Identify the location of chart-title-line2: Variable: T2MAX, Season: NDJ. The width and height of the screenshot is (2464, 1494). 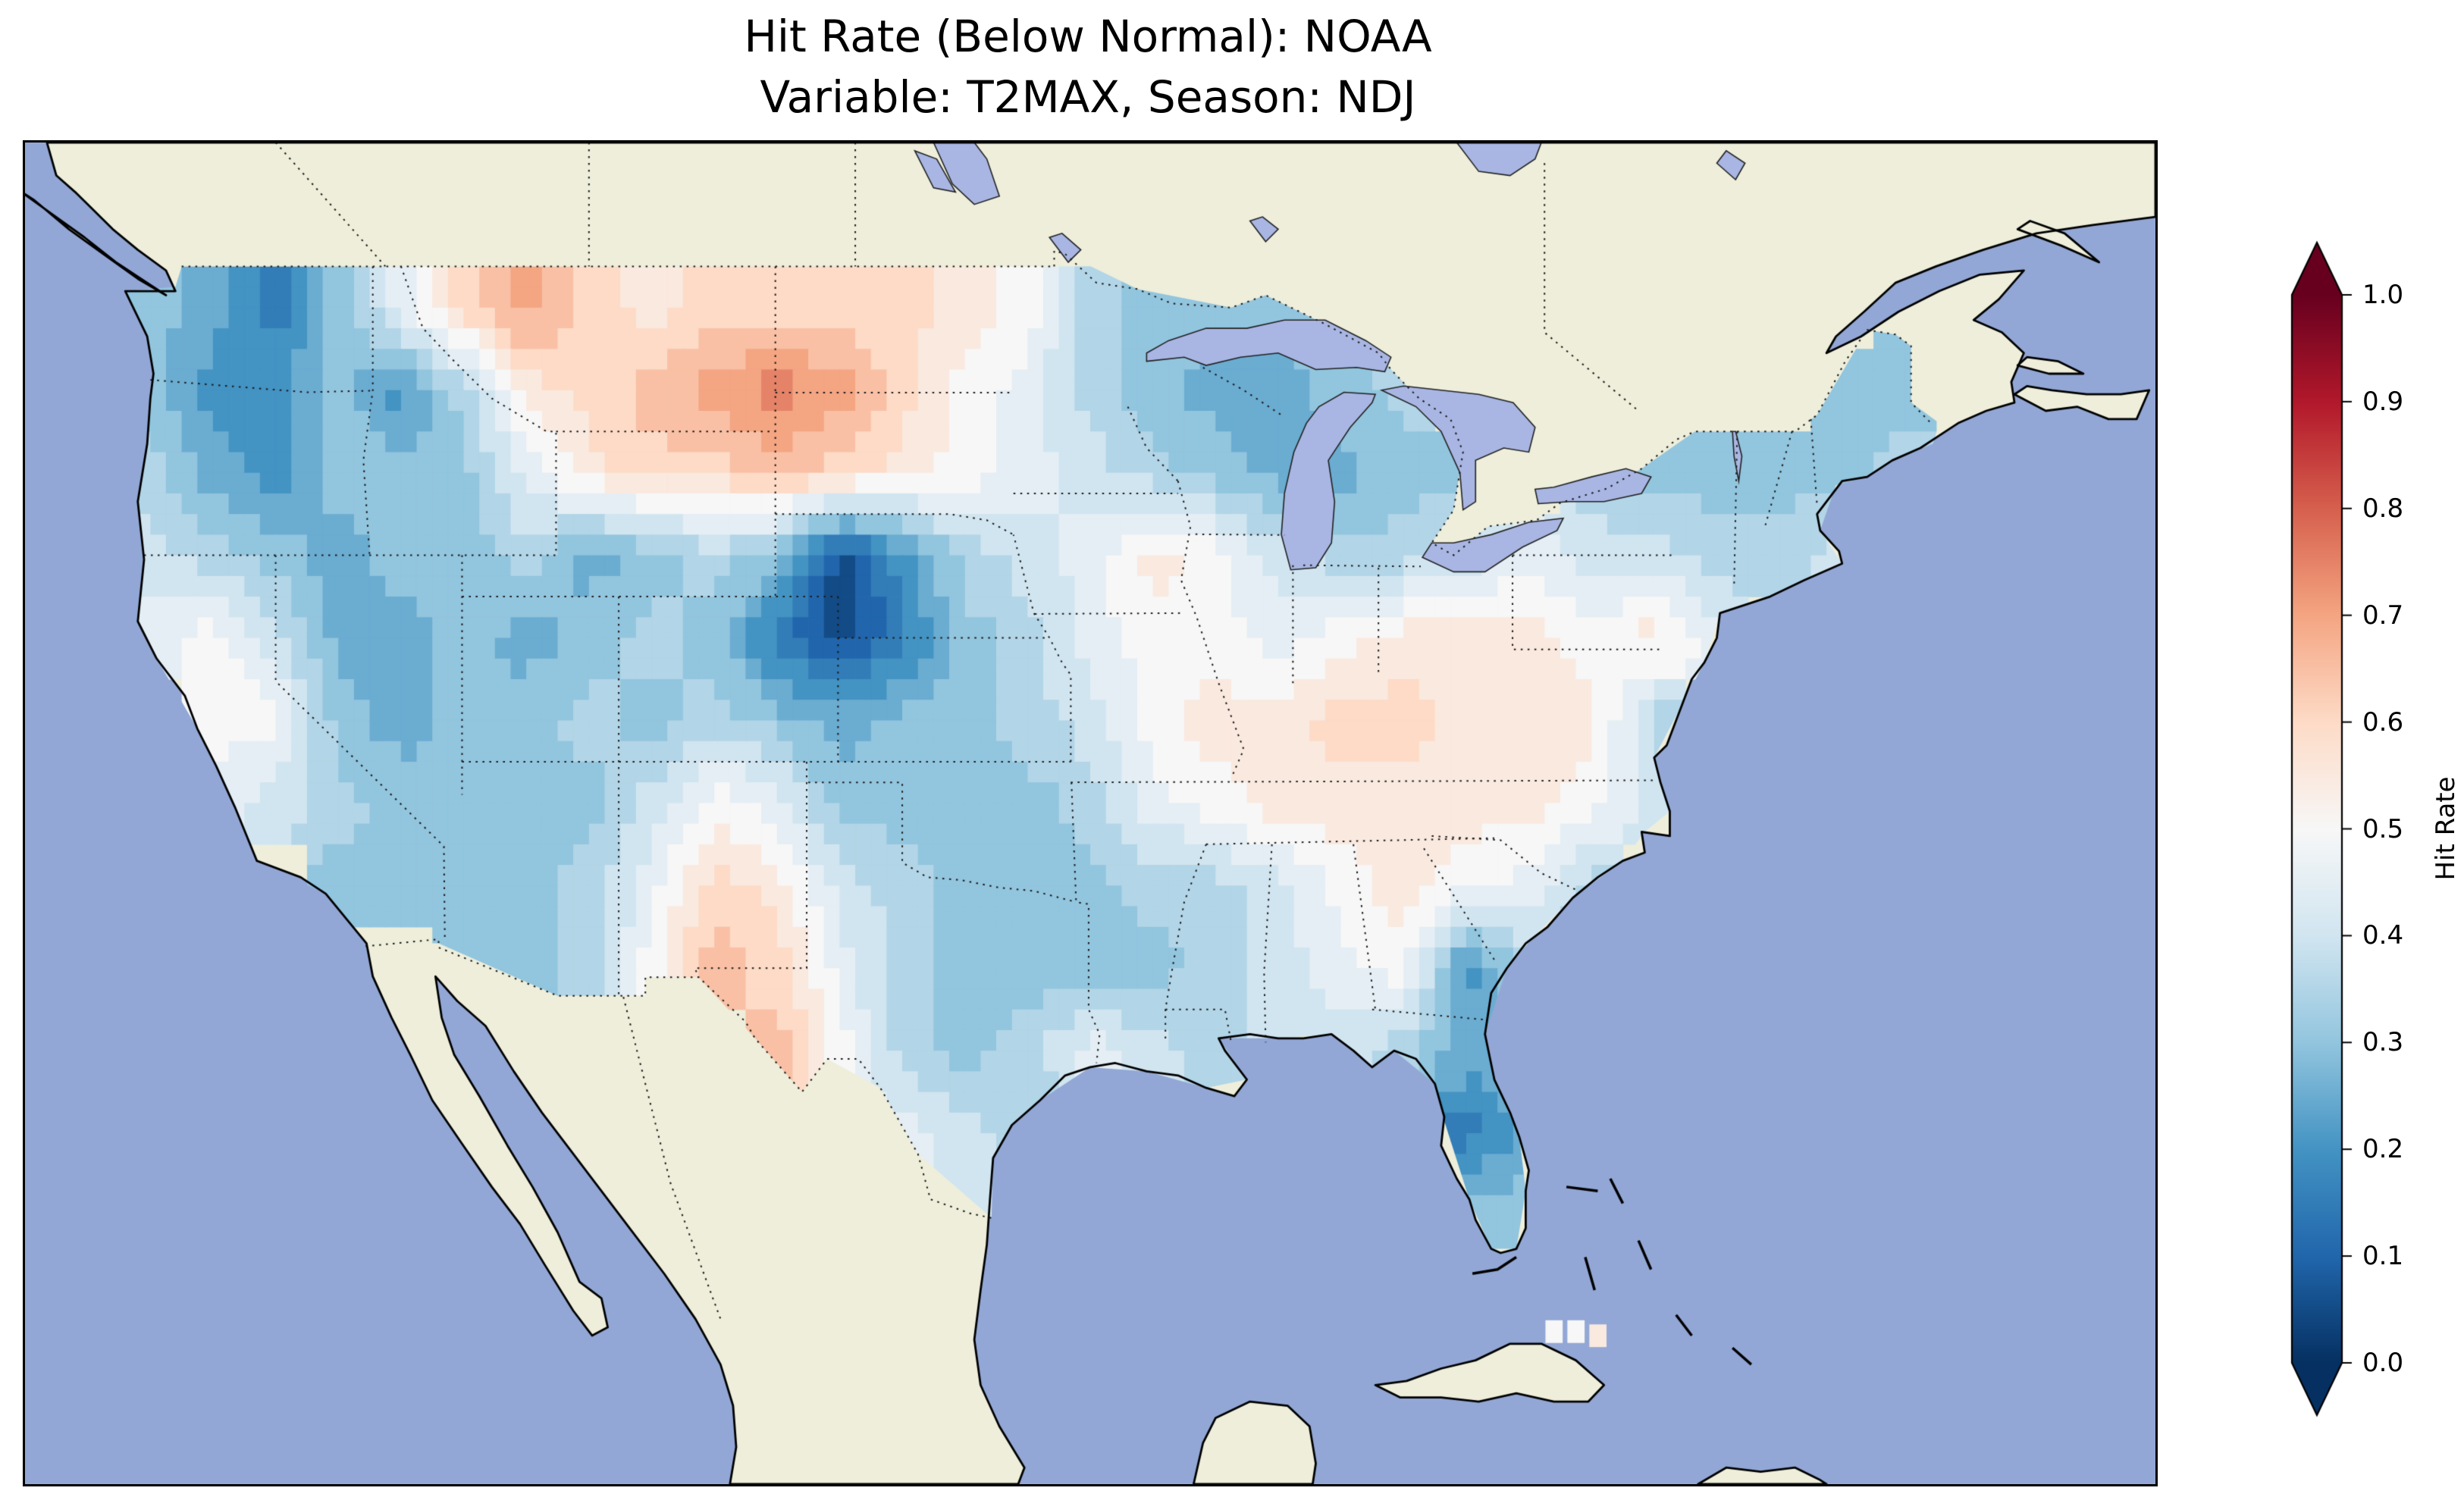
(1088, 97).